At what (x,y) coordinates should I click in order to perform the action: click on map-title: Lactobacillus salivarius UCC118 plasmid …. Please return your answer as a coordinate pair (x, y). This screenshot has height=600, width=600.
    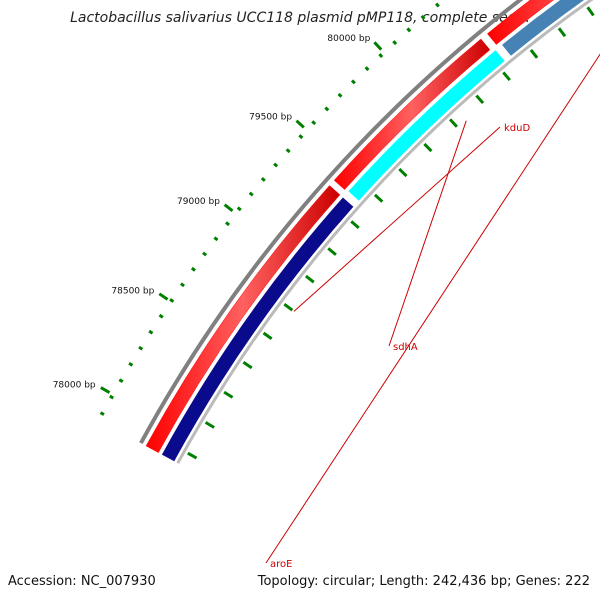
    Looking at the image, I should click on (300, 18).